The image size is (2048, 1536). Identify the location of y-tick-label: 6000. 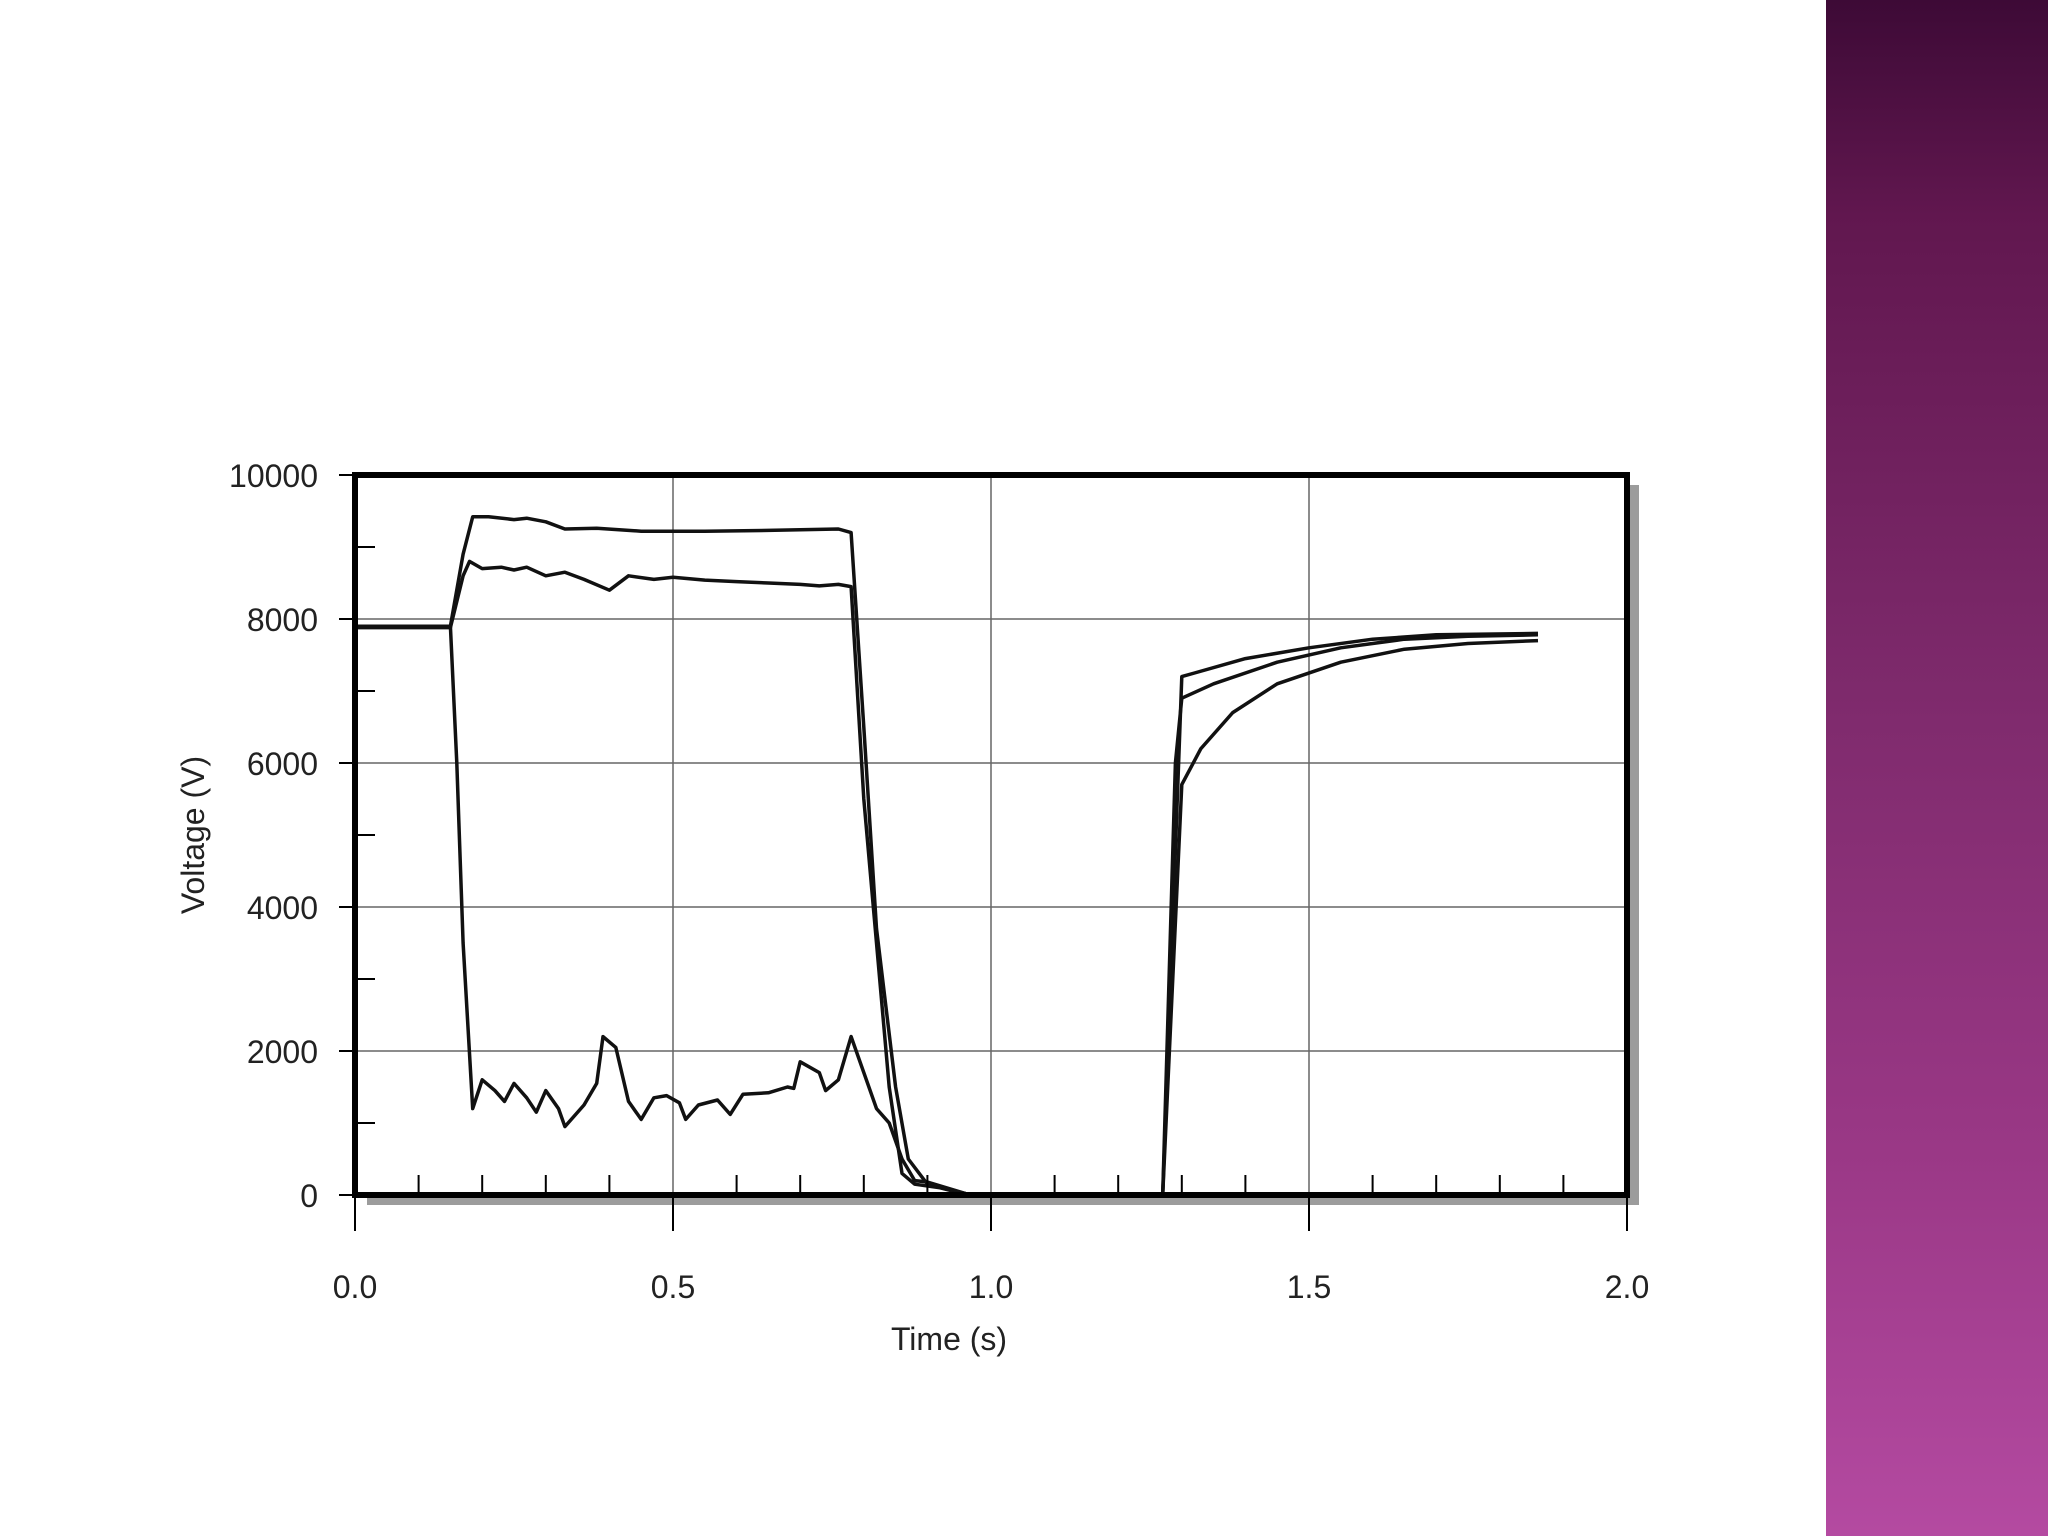
(282, 764).